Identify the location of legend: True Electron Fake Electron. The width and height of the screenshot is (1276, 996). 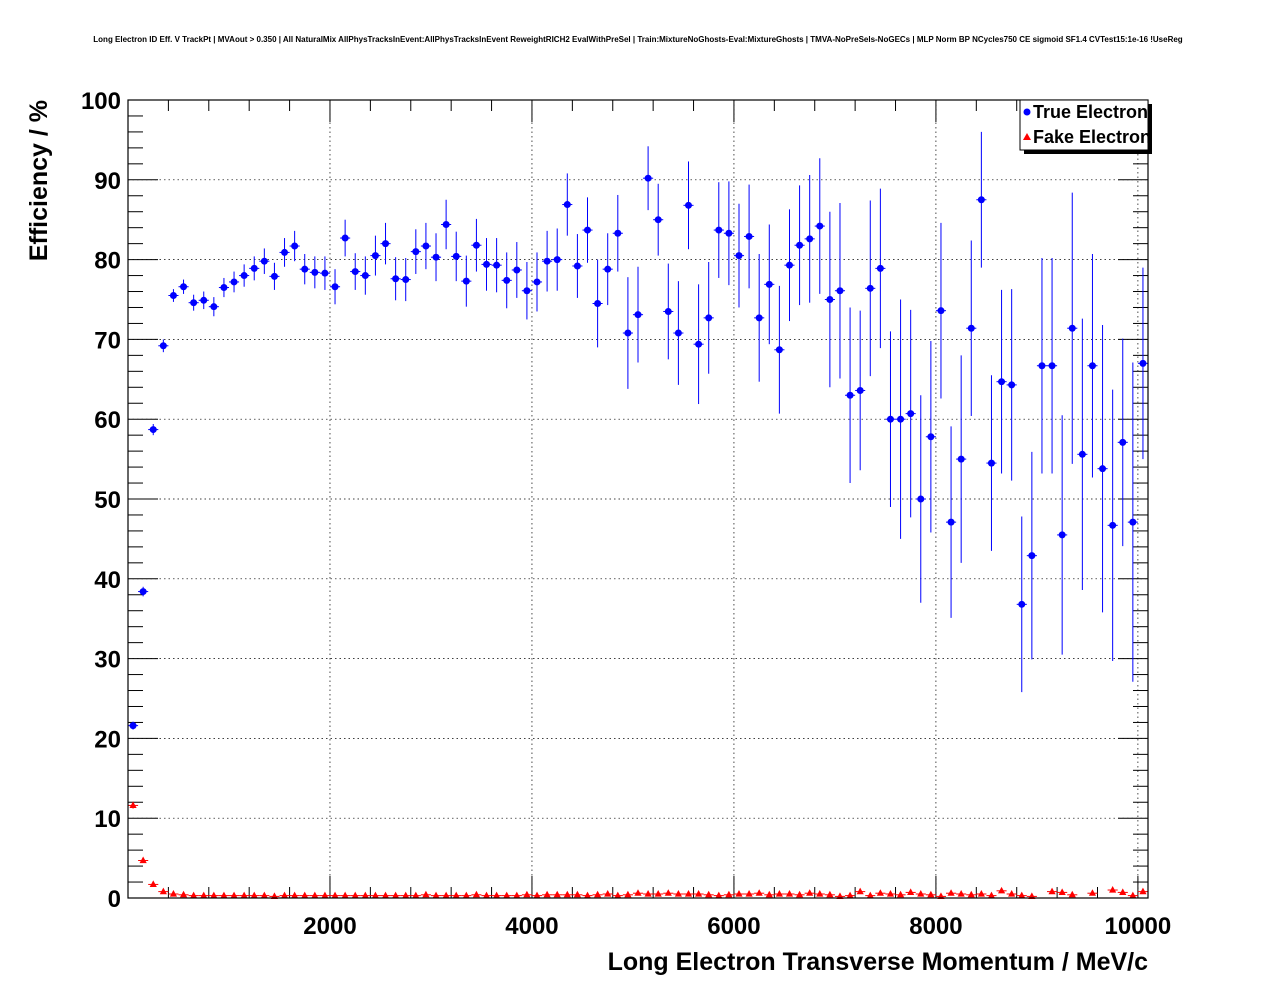
(1085, 126).